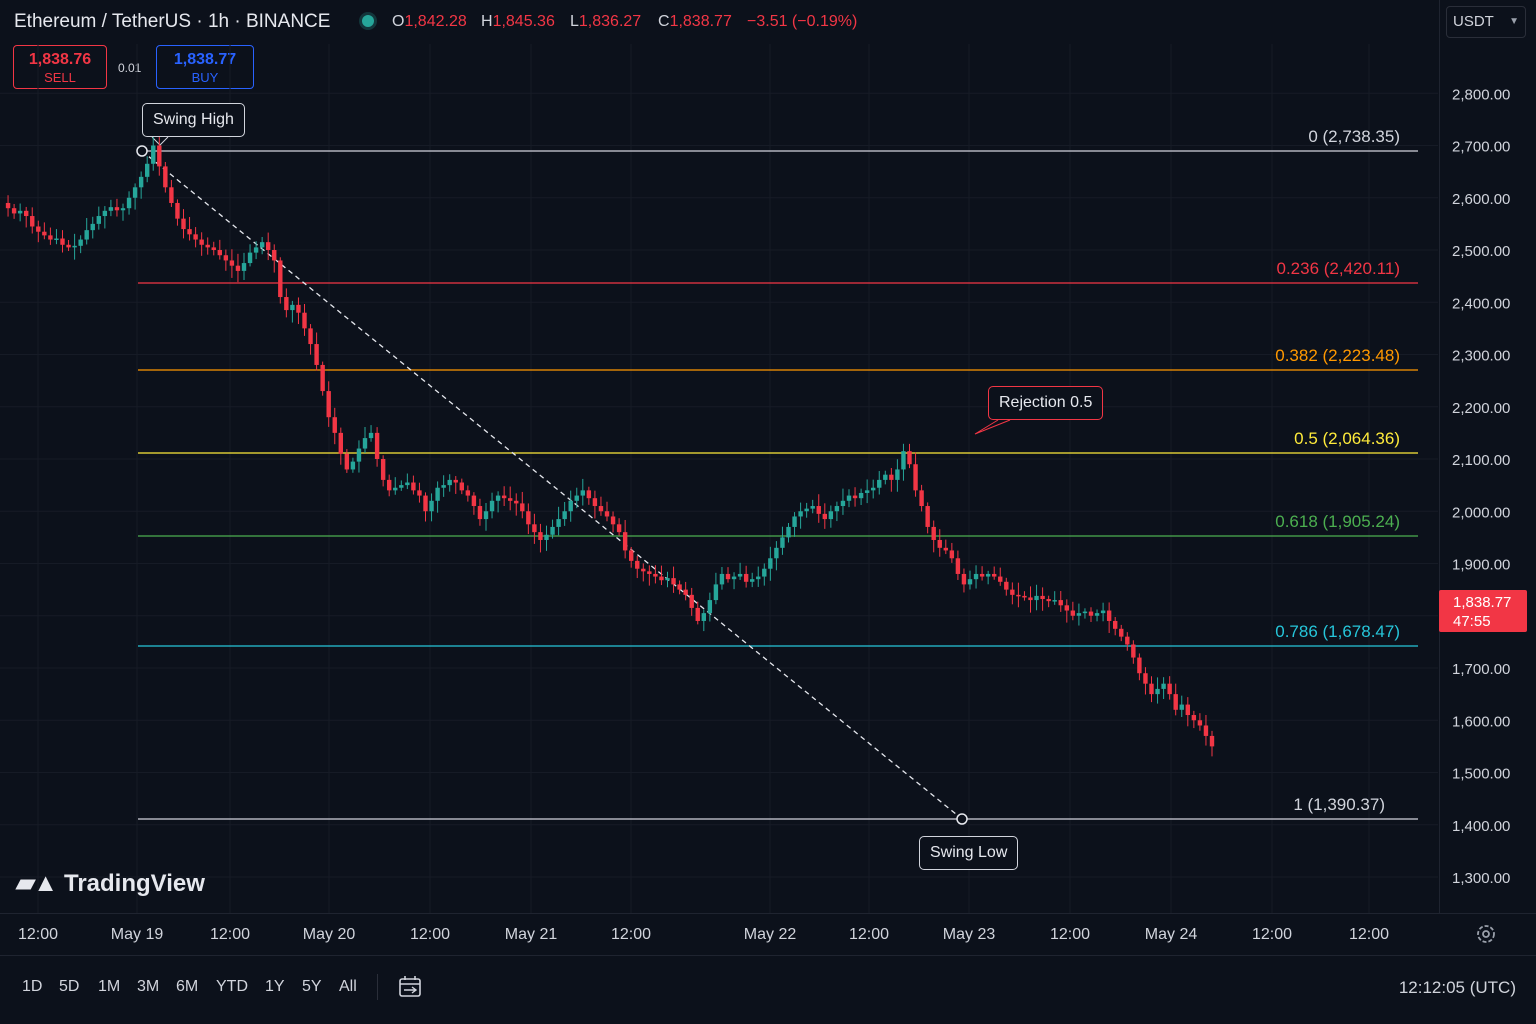 This screenshot has height=1024, width=1536. Describe the element at coordinates (32, 986) in the screenshot. I see `range-1d: 1D` at that location.